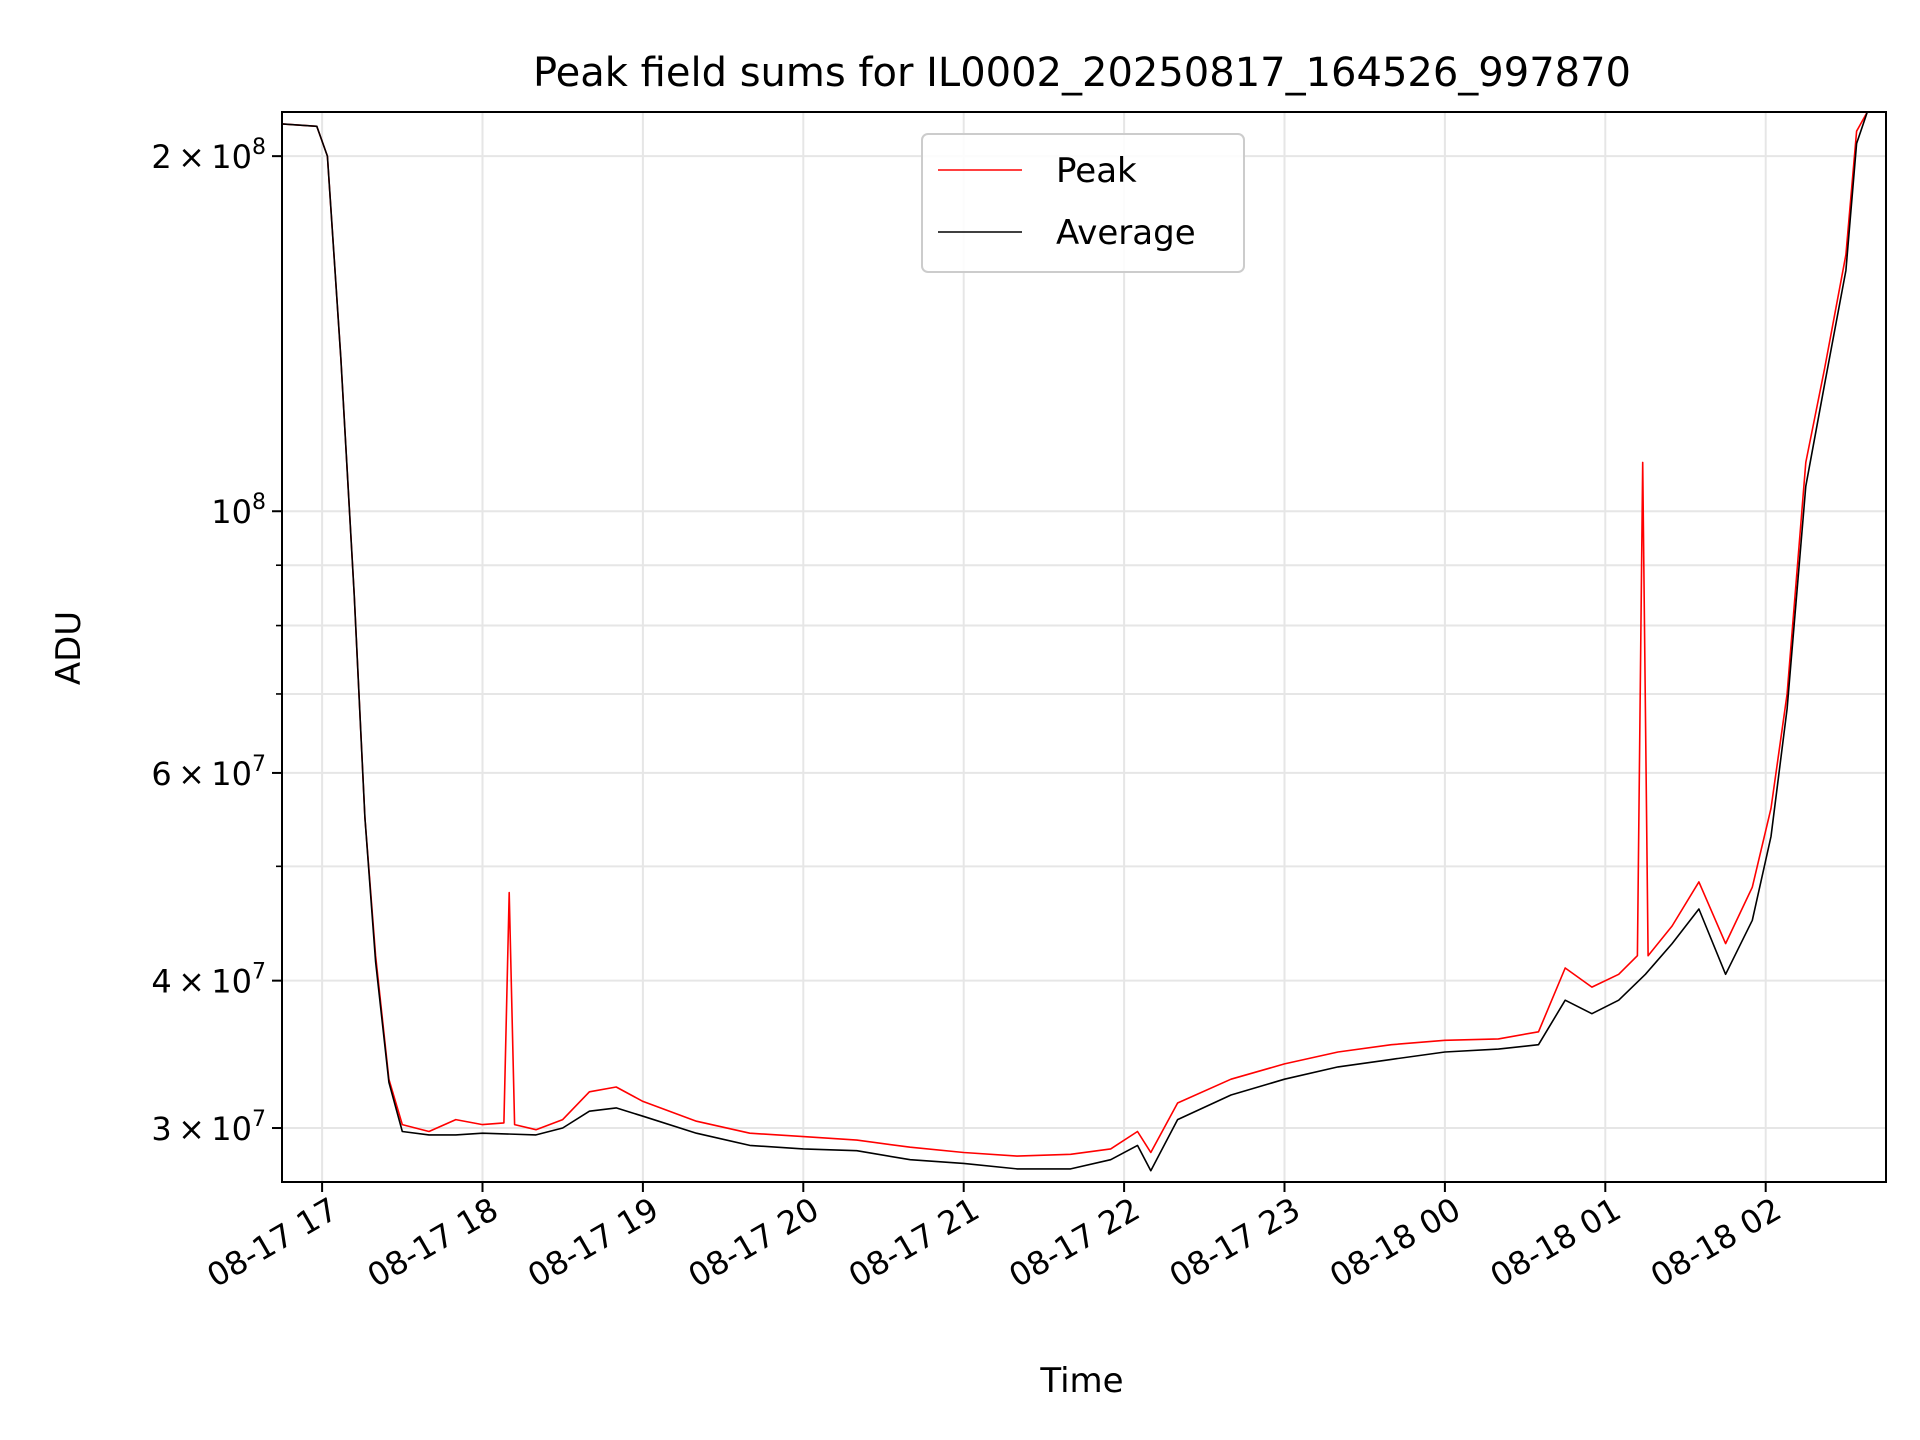  What do you see at coordinates (69, 648) in the screenshot?
I see `y-axis-label: ADU` at bounding box center [69, 648].